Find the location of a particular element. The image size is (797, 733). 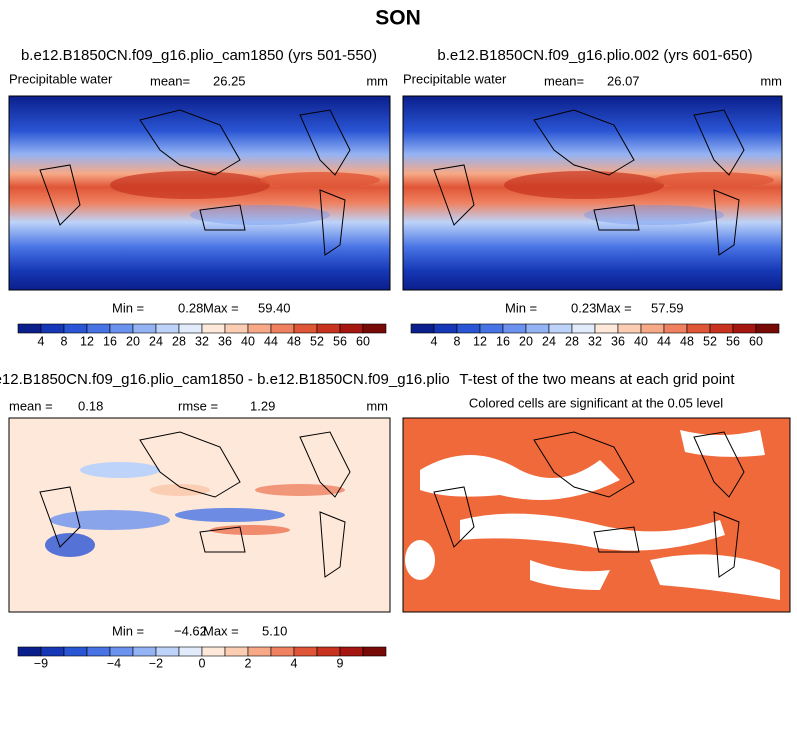

colorbar-label: 2 is located at coordinates (248, 663).